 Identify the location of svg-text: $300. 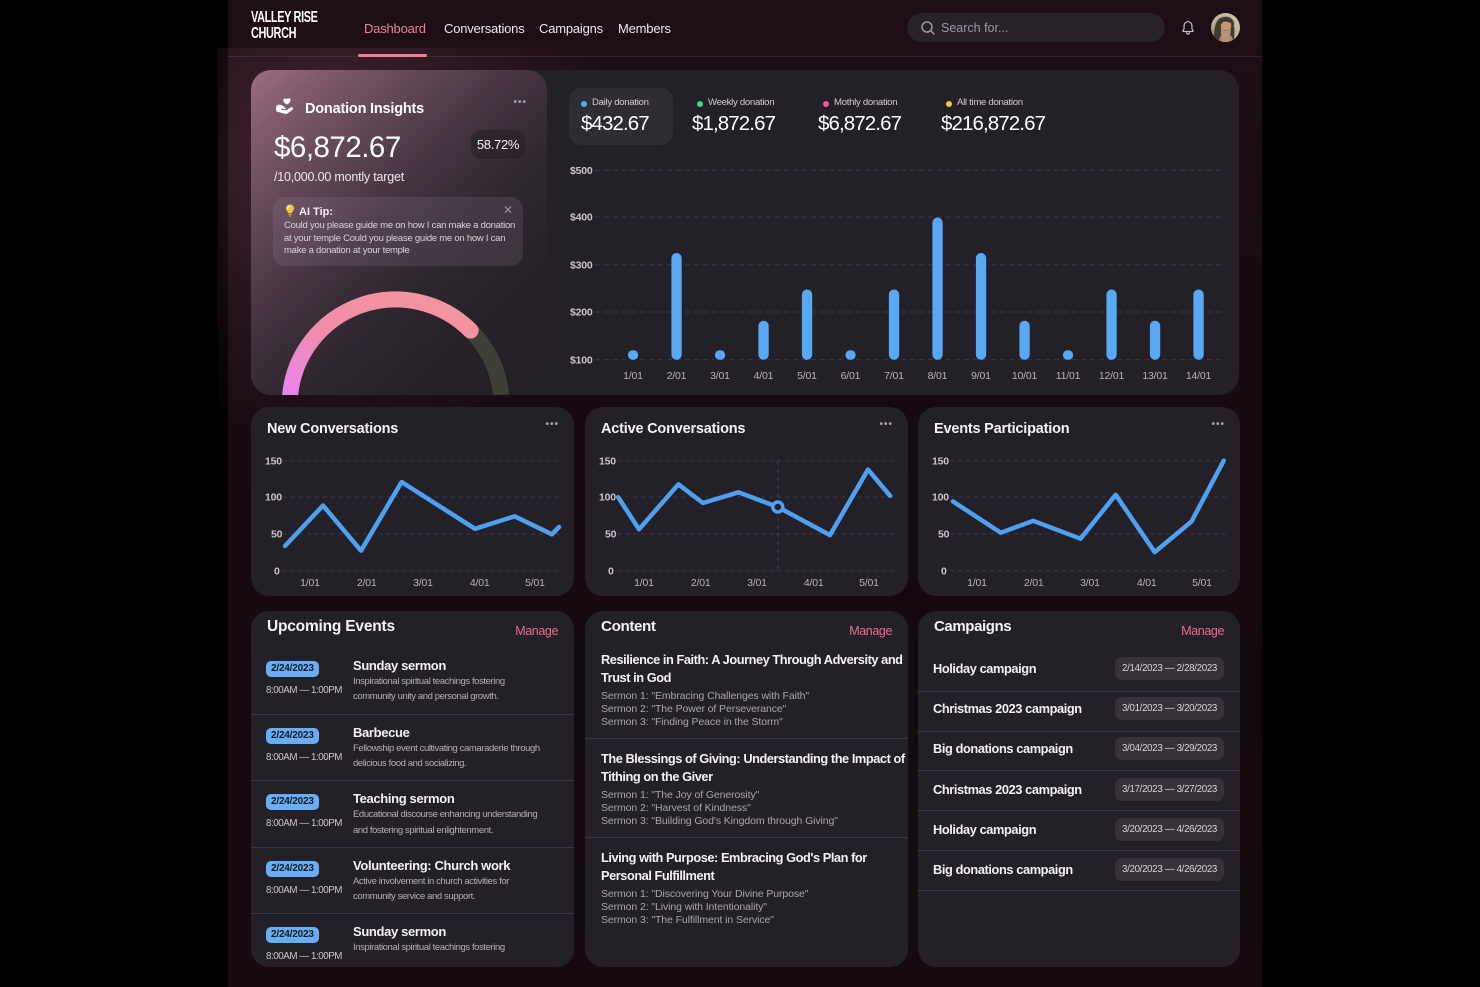
(581, 266).